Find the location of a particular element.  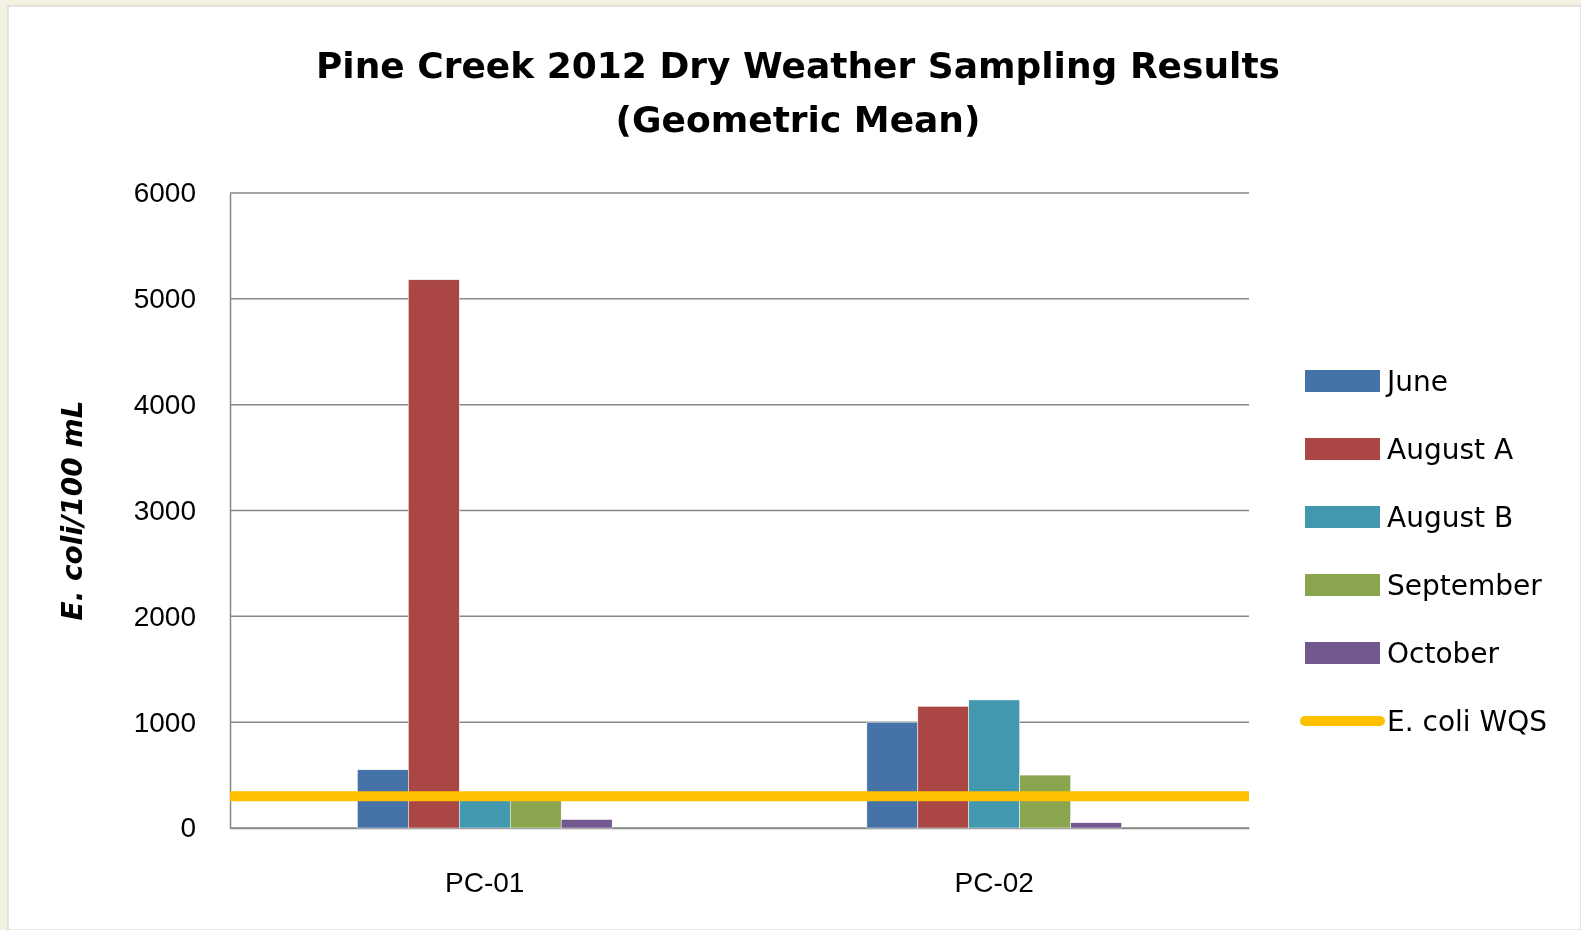

y-tick-label: 6000 is located at coordinates (164, 193).